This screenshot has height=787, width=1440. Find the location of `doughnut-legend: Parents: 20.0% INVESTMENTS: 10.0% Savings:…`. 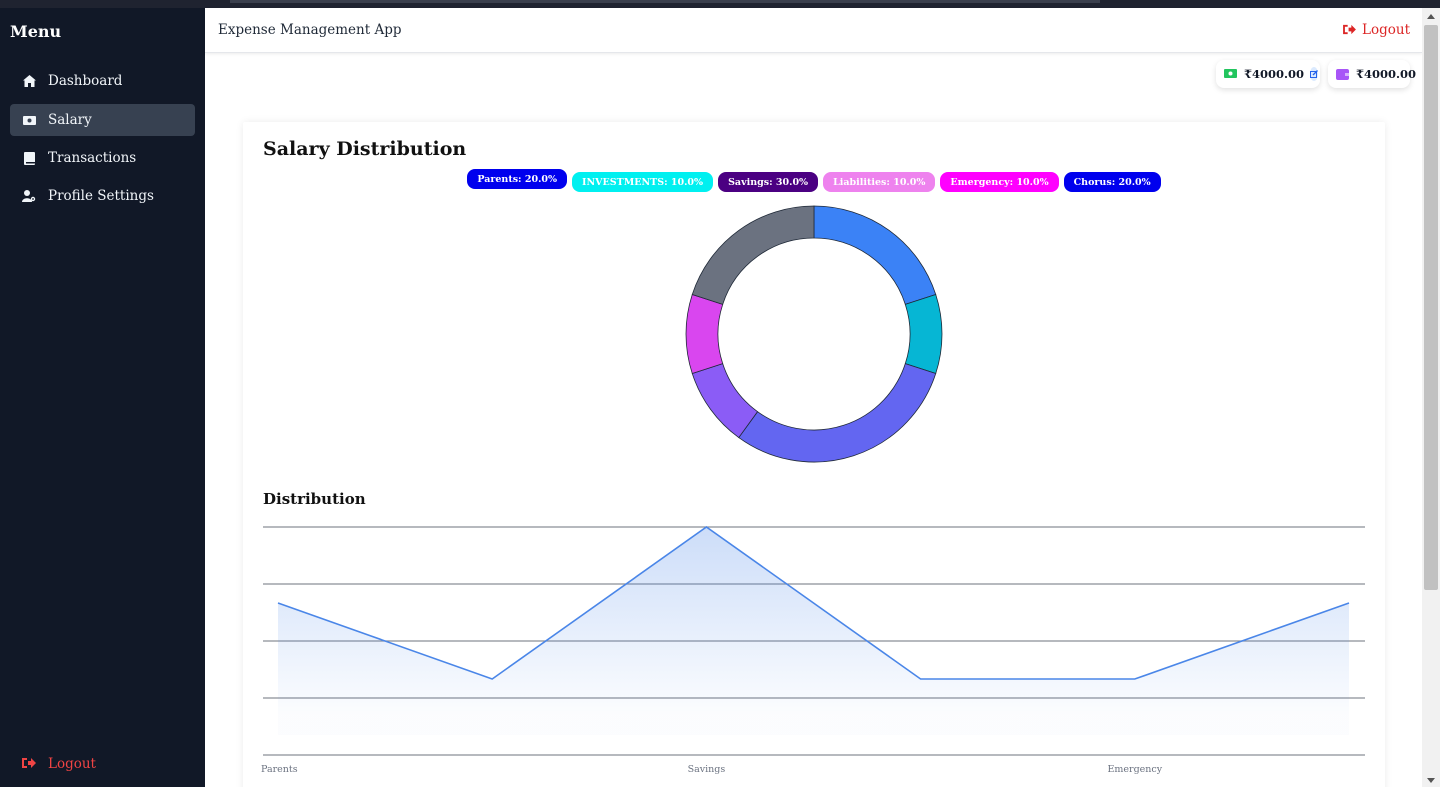

doughnut-legend: Parents: 20.0% INVESTMENTS: 10.0% Savings:… is located at coordinates (814, 180).